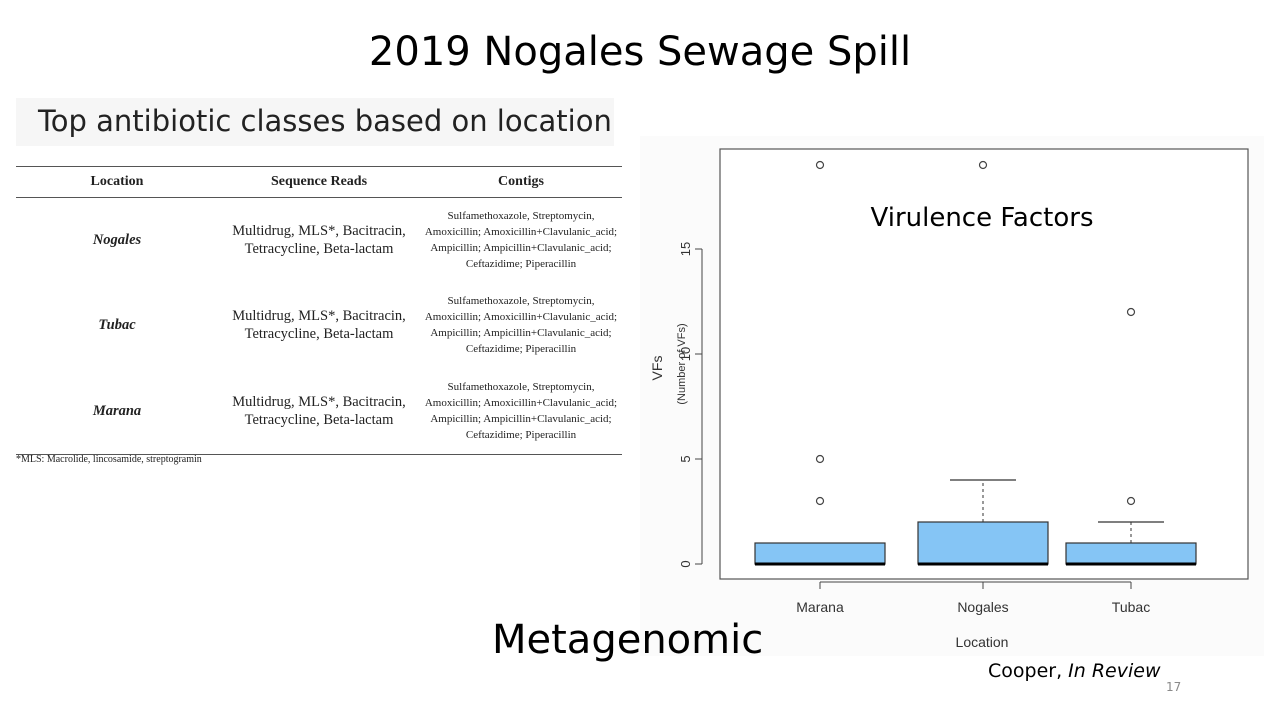 Image resolution: width=1280 pixels, height=720 pixels. Describe the element at coordinates (1114, 671) in the screenshot. I see `citation-status: In Review` at that location.